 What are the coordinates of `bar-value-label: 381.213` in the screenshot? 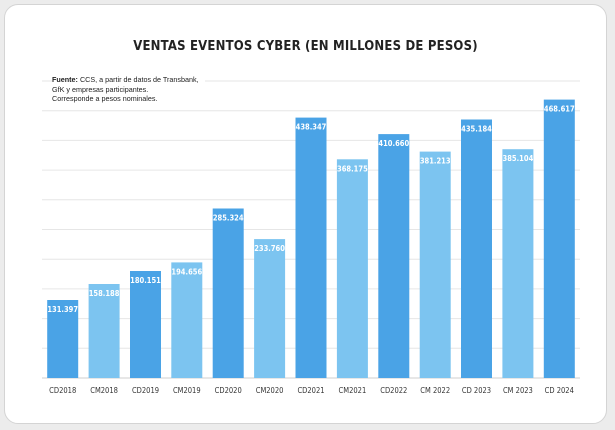 It's located at (435, 161).